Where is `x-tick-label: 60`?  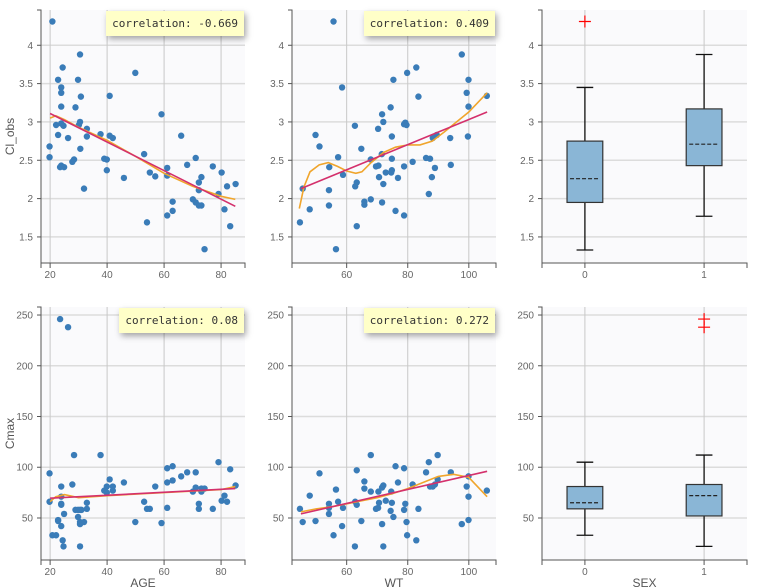 x-tick-label: 60 is located at coordinates (347, 275).